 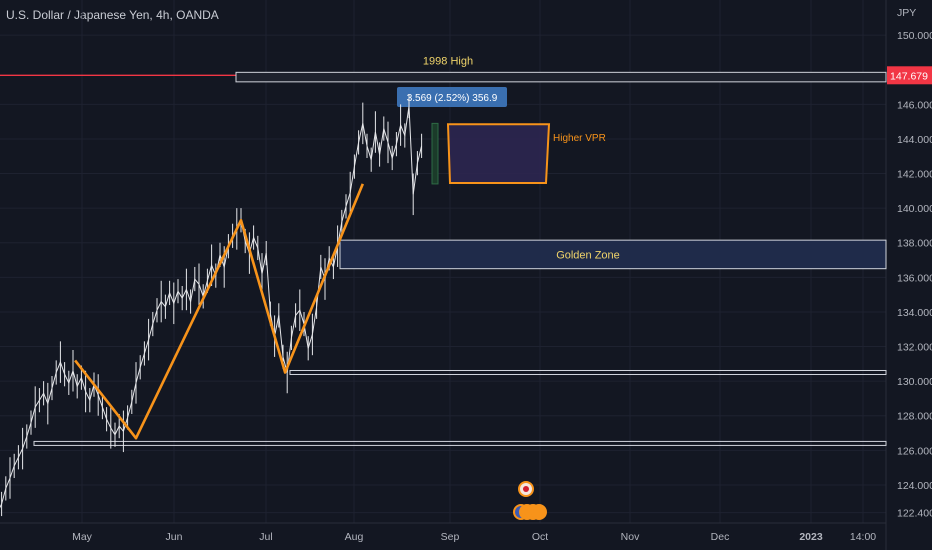 I want to click on measure-tooltip-text: 3.569 (2.52%) 356.9, so click(x=452, y=98).